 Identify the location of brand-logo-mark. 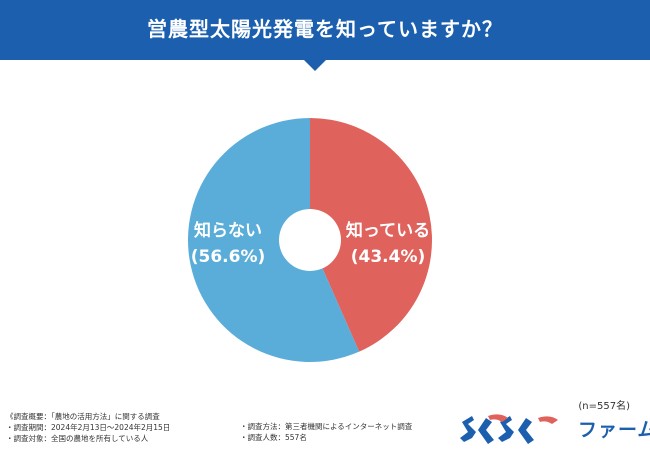
(509, 429).